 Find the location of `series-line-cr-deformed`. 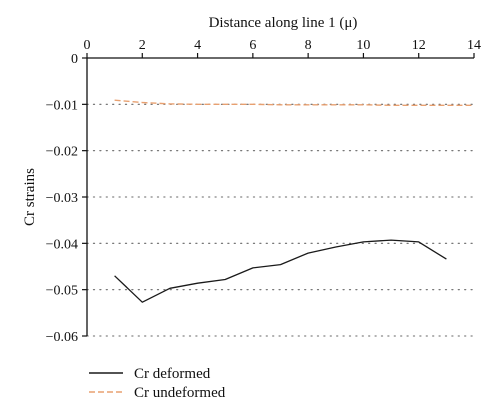

series-line-cr-deformed is located at coordinates (280, 271).